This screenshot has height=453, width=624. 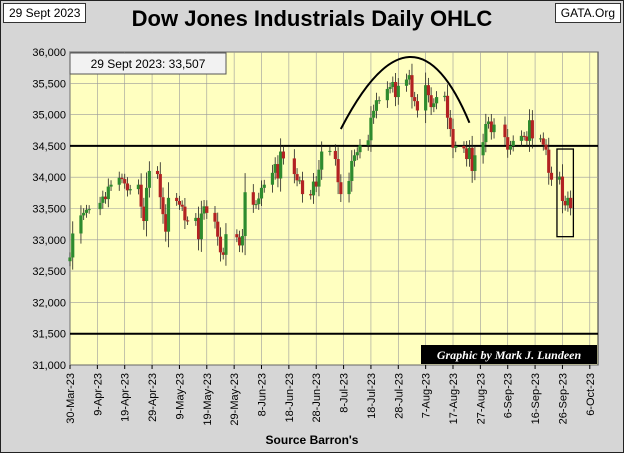 I want to click on chart-title: Dow Jones Industrials Daily OHLC, so click(x=312, y=18).